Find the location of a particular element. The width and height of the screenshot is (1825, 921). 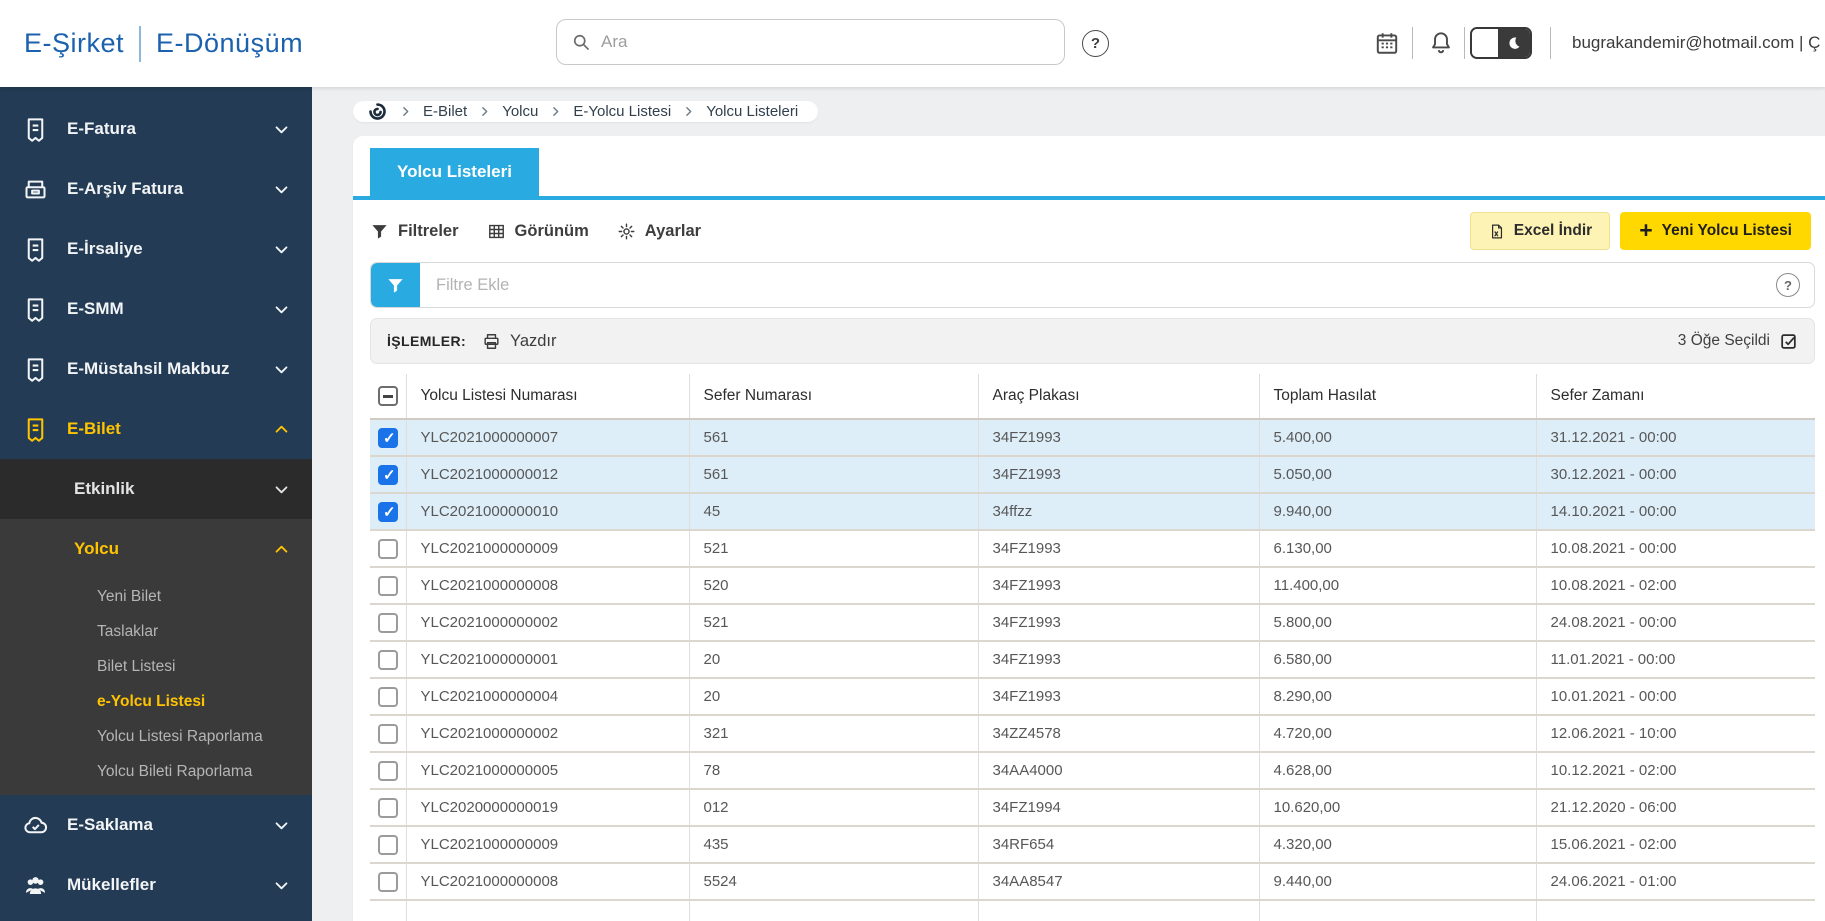

select-all-checkbox is located at coordinates (388, 396).